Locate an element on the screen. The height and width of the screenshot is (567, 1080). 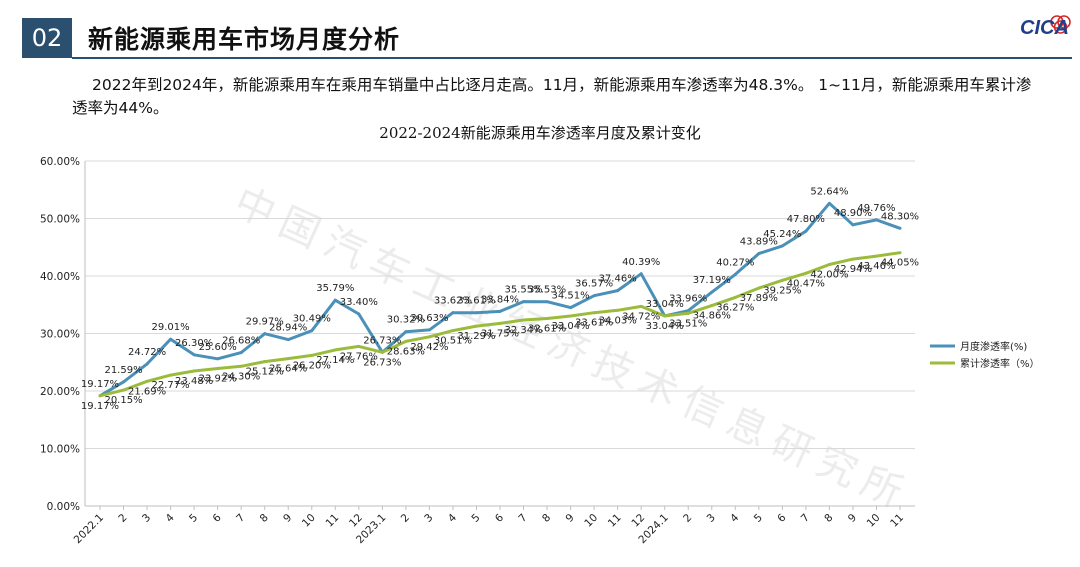
data-label: 33.40% is located at coordinates (359, 302).